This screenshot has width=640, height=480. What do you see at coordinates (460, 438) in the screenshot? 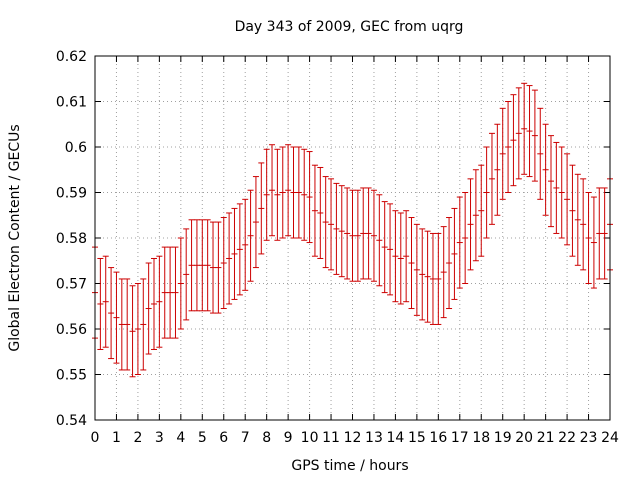
I see `x-tick-label: 17` at bounding box center [460, 438].